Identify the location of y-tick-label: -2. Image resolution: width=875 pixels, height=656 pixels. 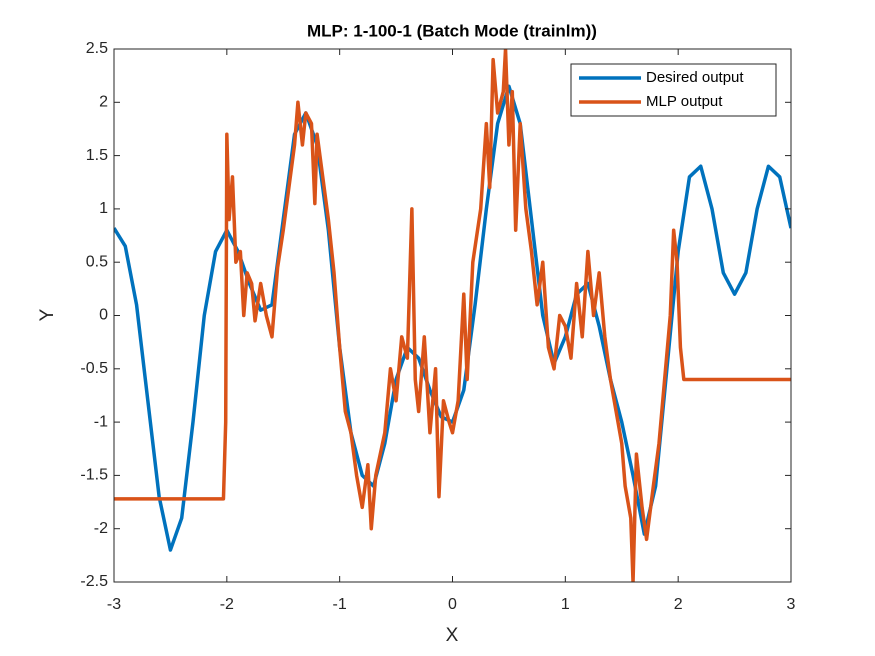
(101, 528).